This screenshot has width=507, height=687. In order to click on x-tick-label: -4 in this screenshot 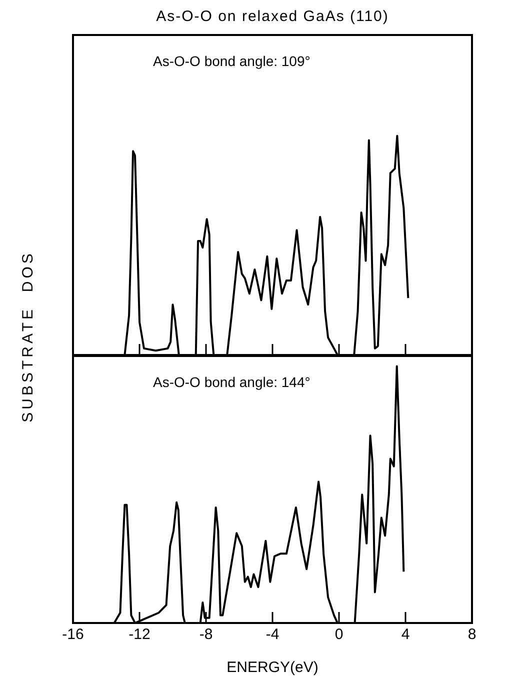, I will do `click(273, 635)`.